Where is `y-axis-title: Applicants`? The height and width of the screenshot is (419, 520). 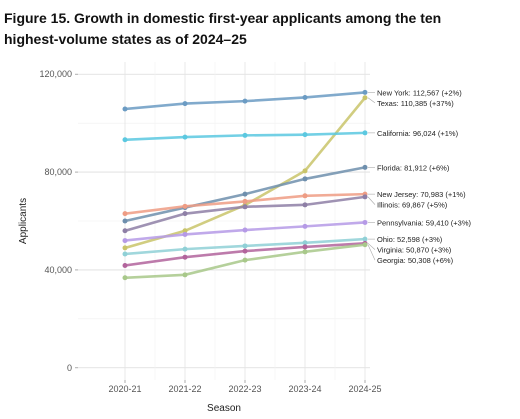 y-axis-title: Applicants is located at coordinates (23, 221).